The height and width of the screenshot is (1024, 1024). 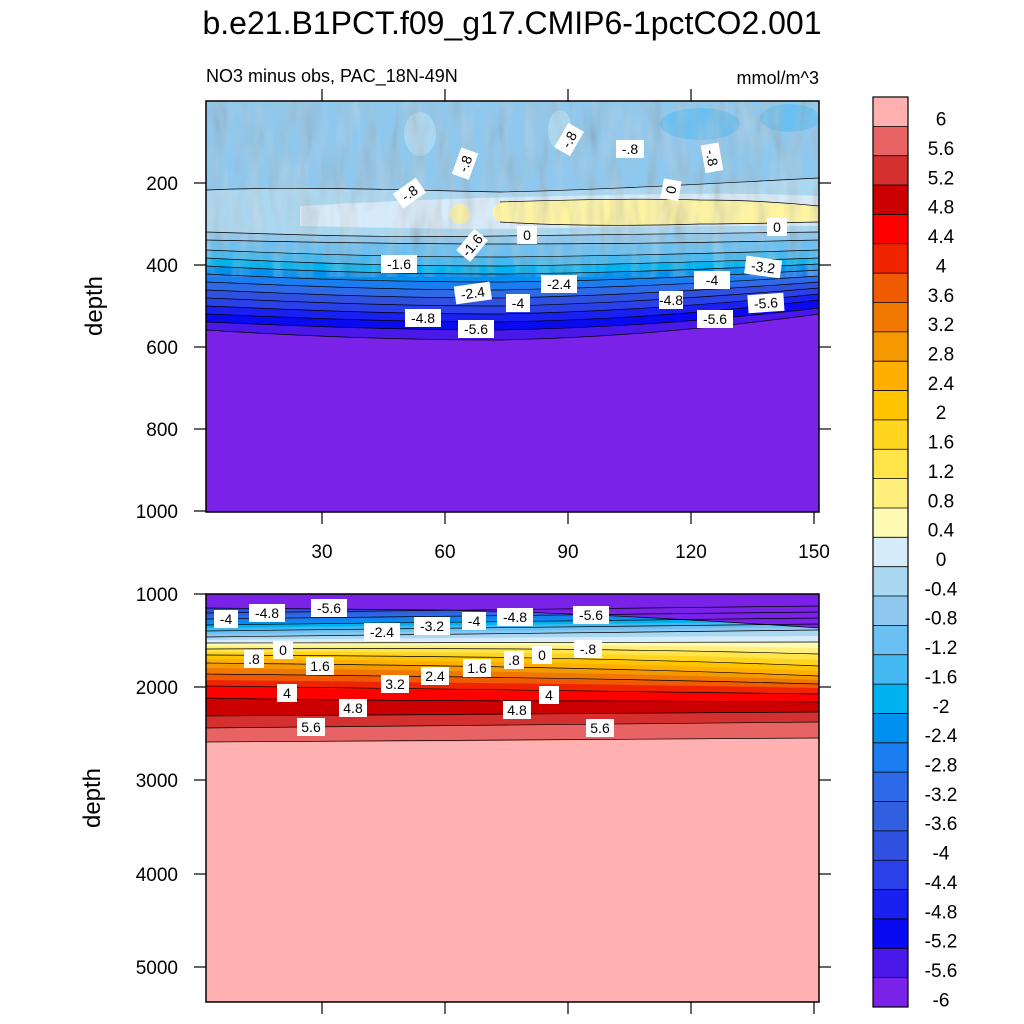 I want to click on lower-ytick-label: 3000, so click(x=157, y=781).